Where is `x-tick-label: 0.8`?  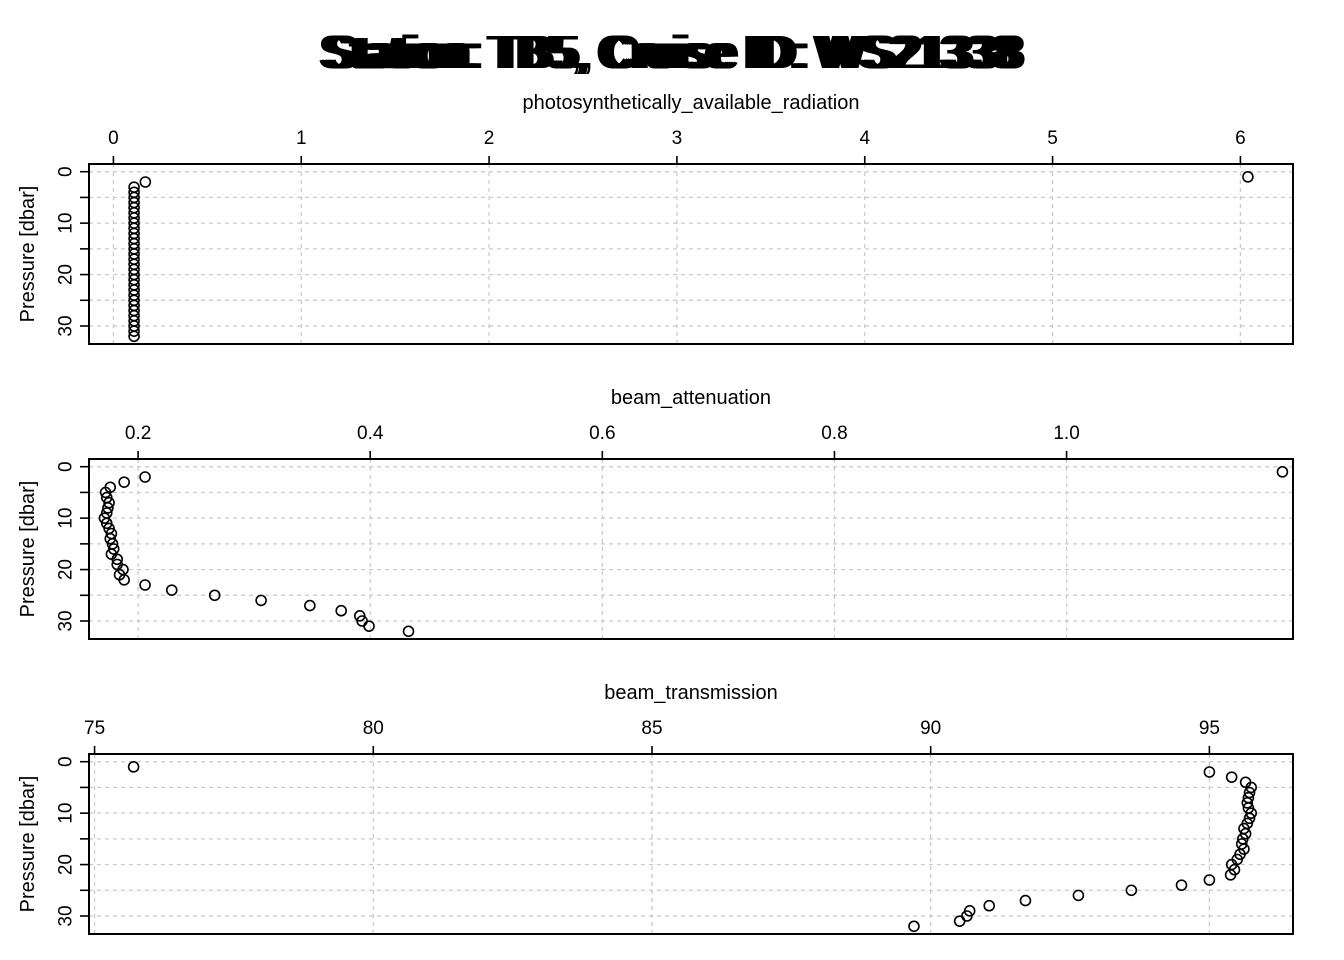 x-tick-label: 0.8 is located at coordinates (834, 433).